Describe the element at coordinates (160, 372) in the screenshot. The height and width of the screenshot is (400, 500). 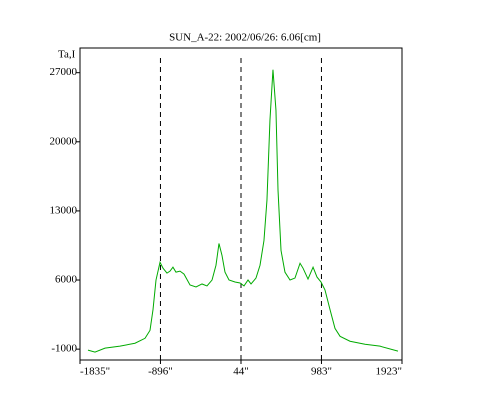
I see `x-tick-label: -896"` at that location.